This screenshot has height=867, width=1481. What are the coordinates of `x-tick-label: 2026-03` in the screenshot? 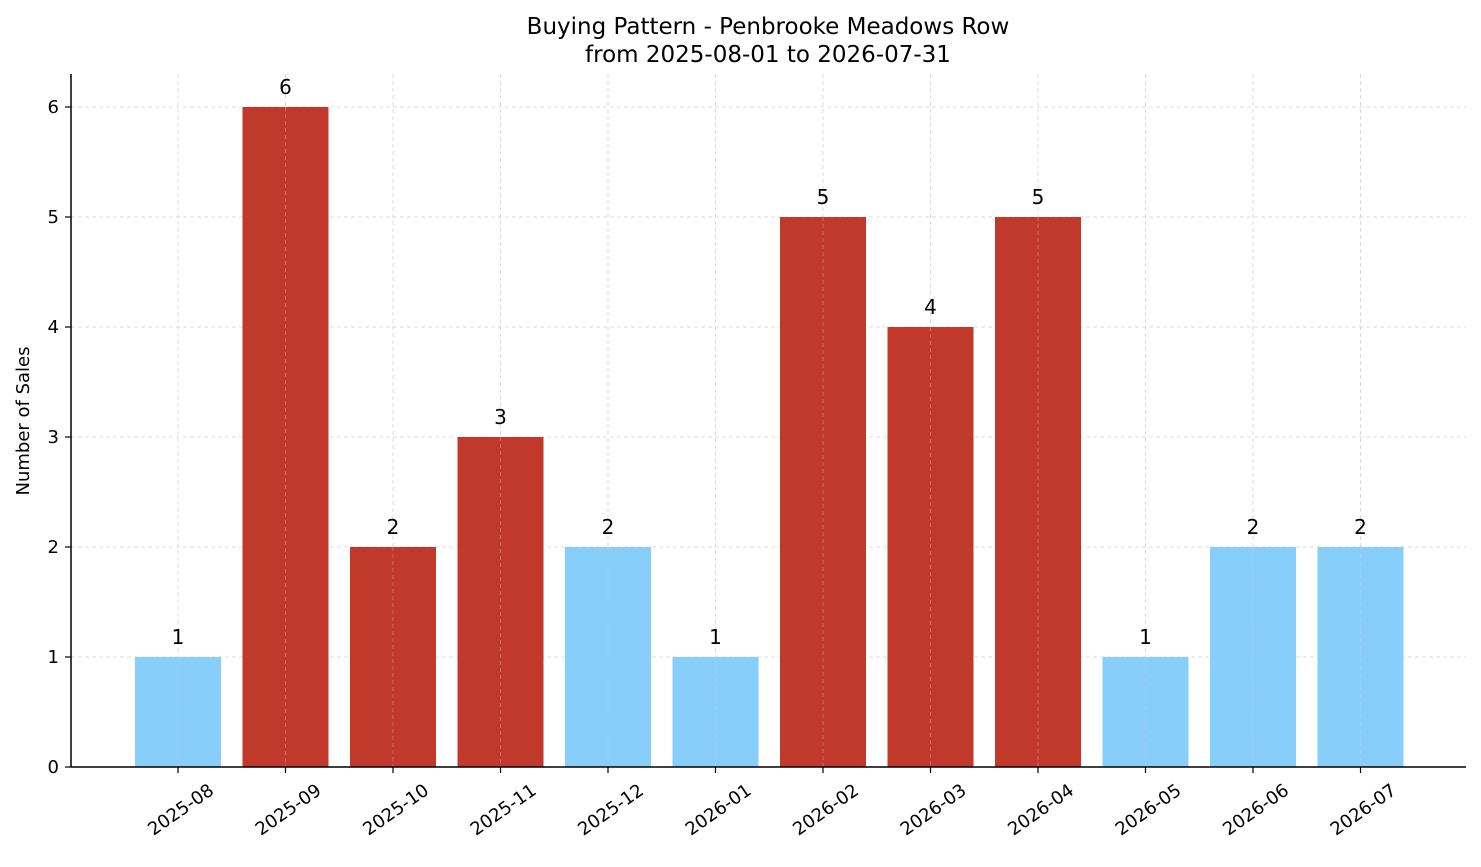 It's located at (934, 810).